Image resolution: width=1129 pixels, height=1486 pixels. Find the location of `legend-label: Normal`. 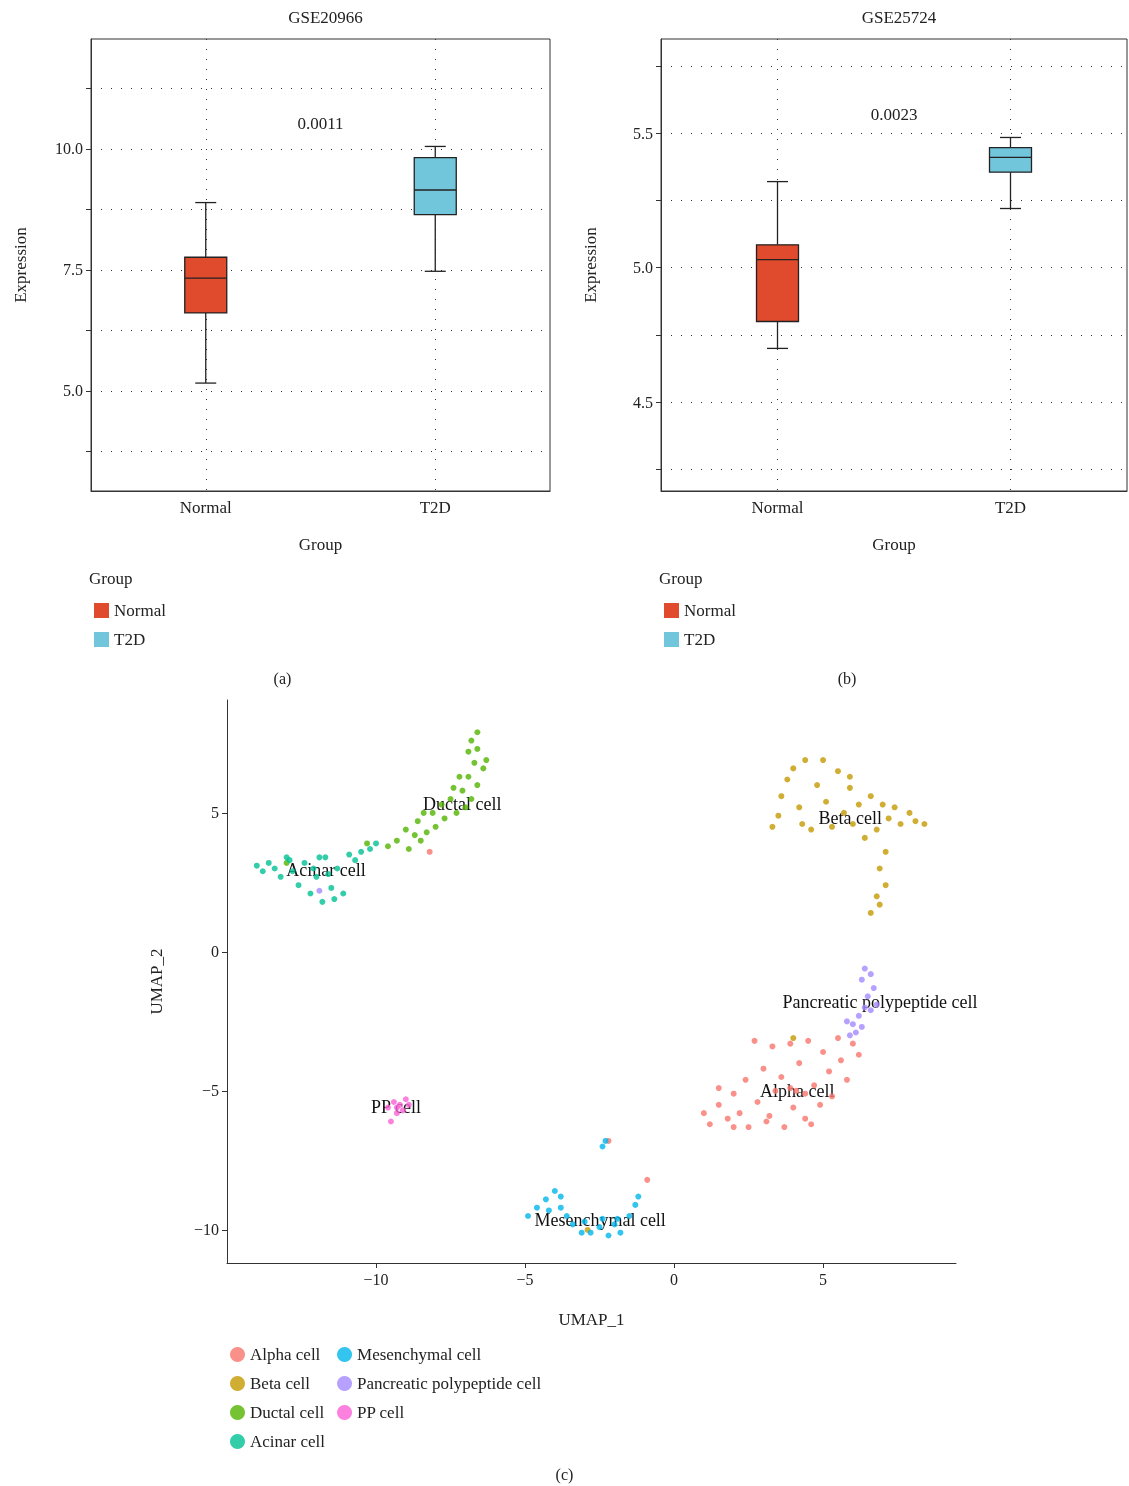

legend-label: Normal is located at coordinates (140, 610).